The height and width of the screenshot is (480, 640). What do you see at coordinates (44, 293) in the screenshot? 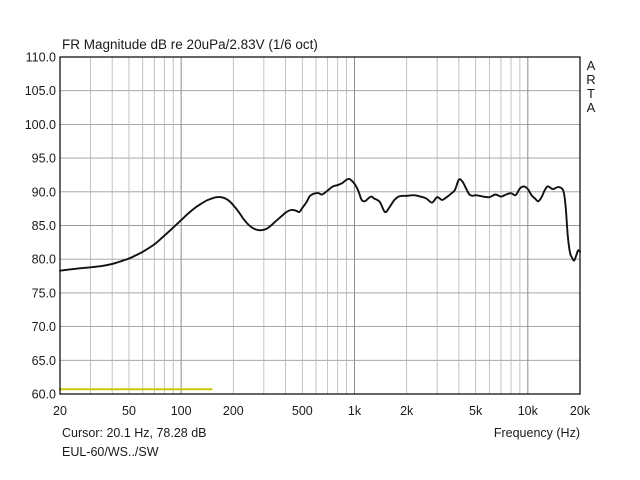
I see `y-tick-label: 75.0` at bounding box center [44, 293].